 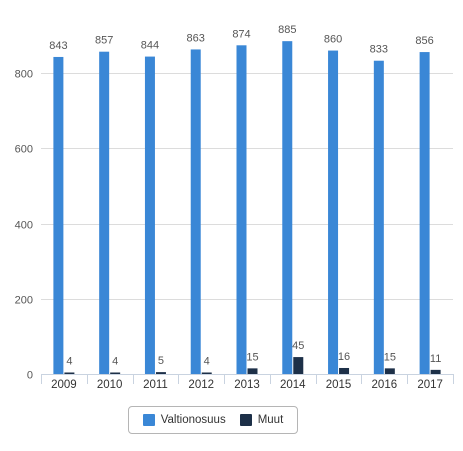 I want to click on y-axis-tick-labels: 0 200 400 600 800, so click(x=24, y=225).